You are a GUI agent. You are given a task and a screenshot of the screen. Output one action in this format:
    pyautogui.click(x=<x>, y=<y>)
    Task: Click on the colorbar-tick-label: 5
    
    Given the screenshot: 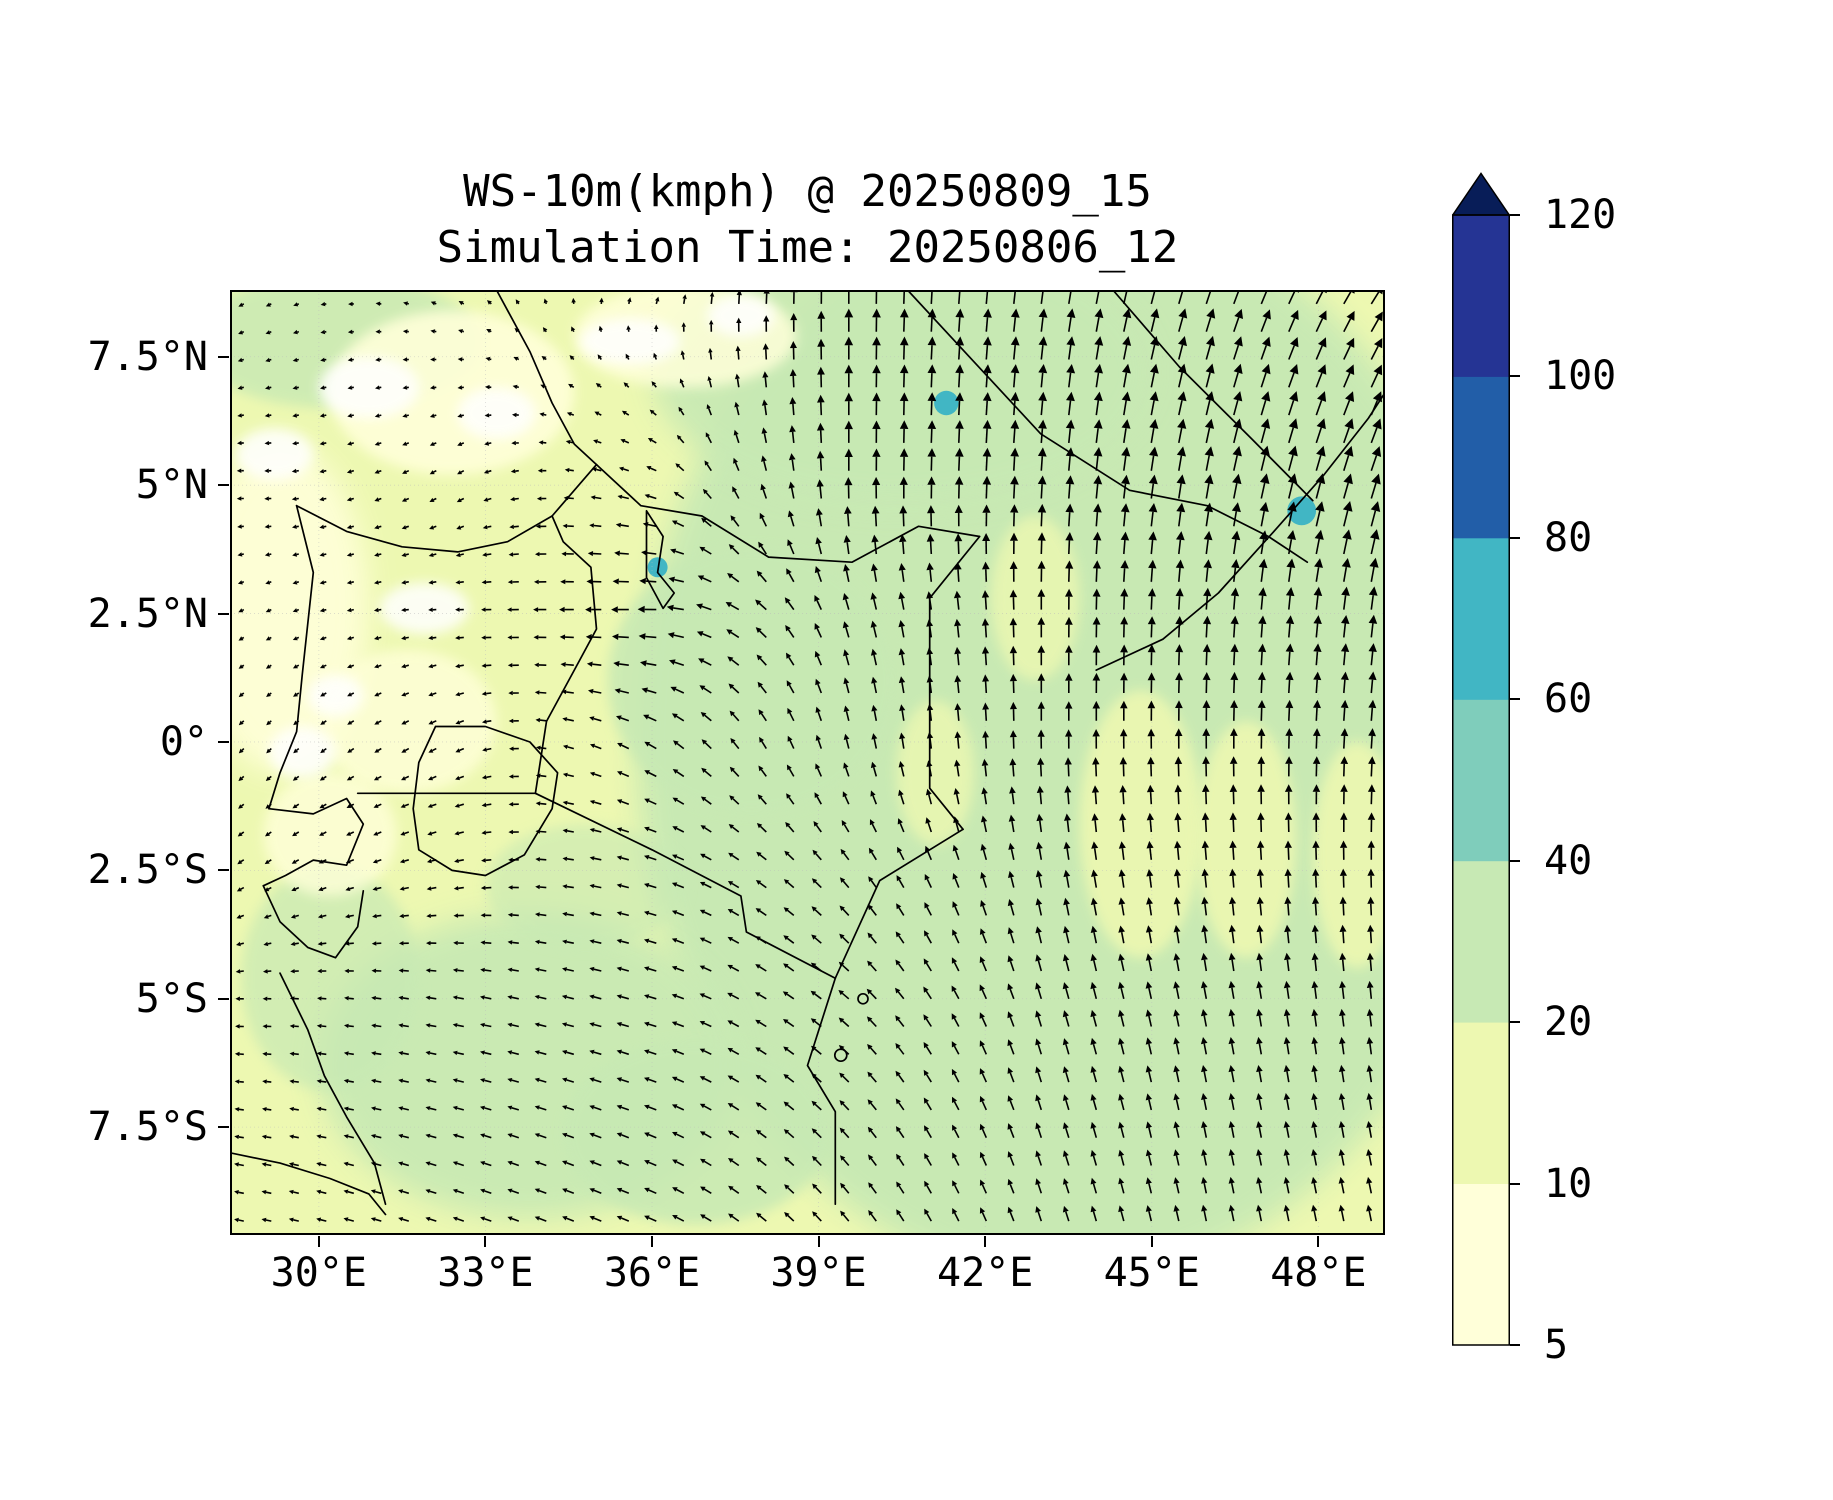 What is the action you would take?
    pyautogui.click(x=1556, y=1345)
    